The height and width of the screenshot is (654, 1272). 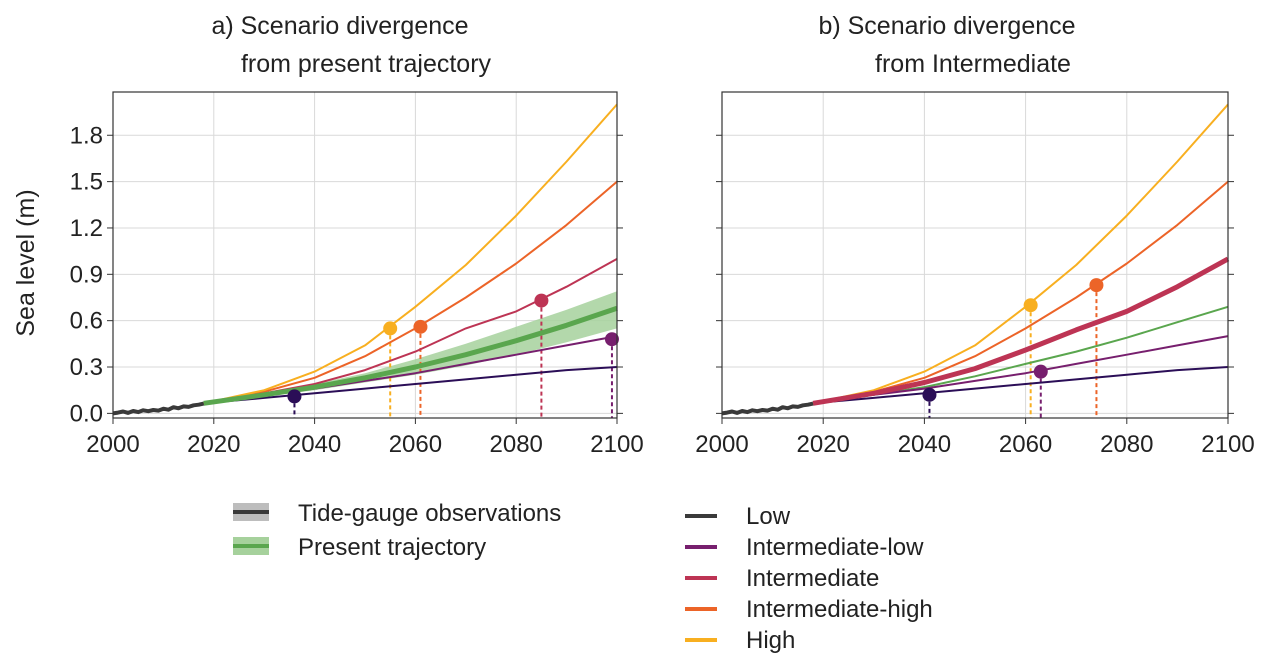 What do you see at coordinates (86, 321) in the screenshot?
I see `panel-a-ytick-label-0.6: 0.6` at bounding box center [86, 321].